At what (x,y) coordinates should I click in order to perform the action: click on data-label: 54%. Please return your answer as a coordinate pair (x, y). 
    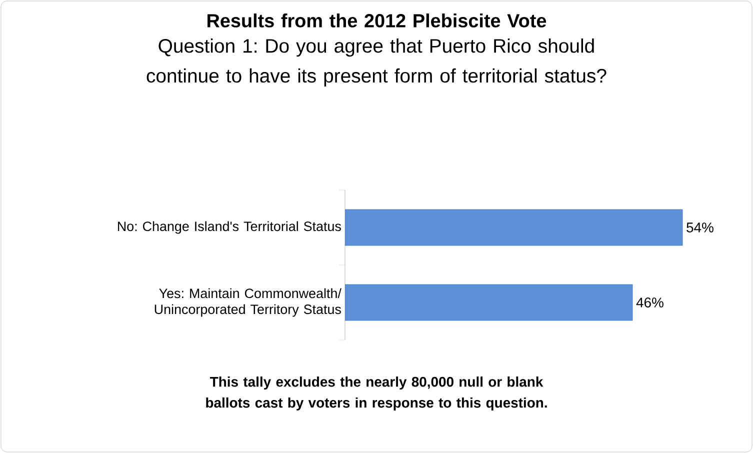
    Looking at the image, I should click on (700, 227).